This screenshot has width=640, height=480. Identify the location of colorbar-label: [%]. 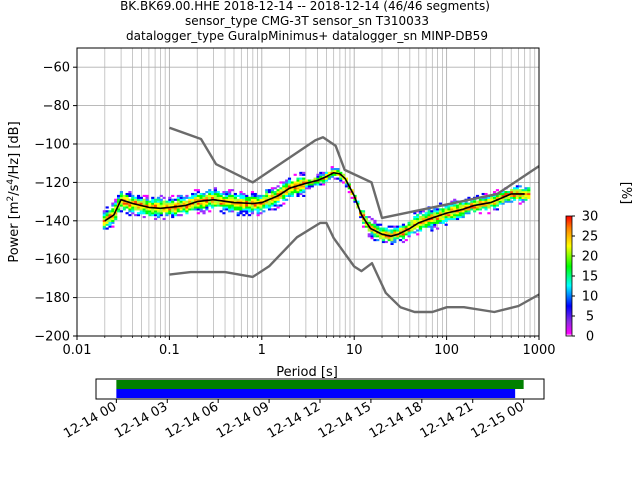
(625, 193).